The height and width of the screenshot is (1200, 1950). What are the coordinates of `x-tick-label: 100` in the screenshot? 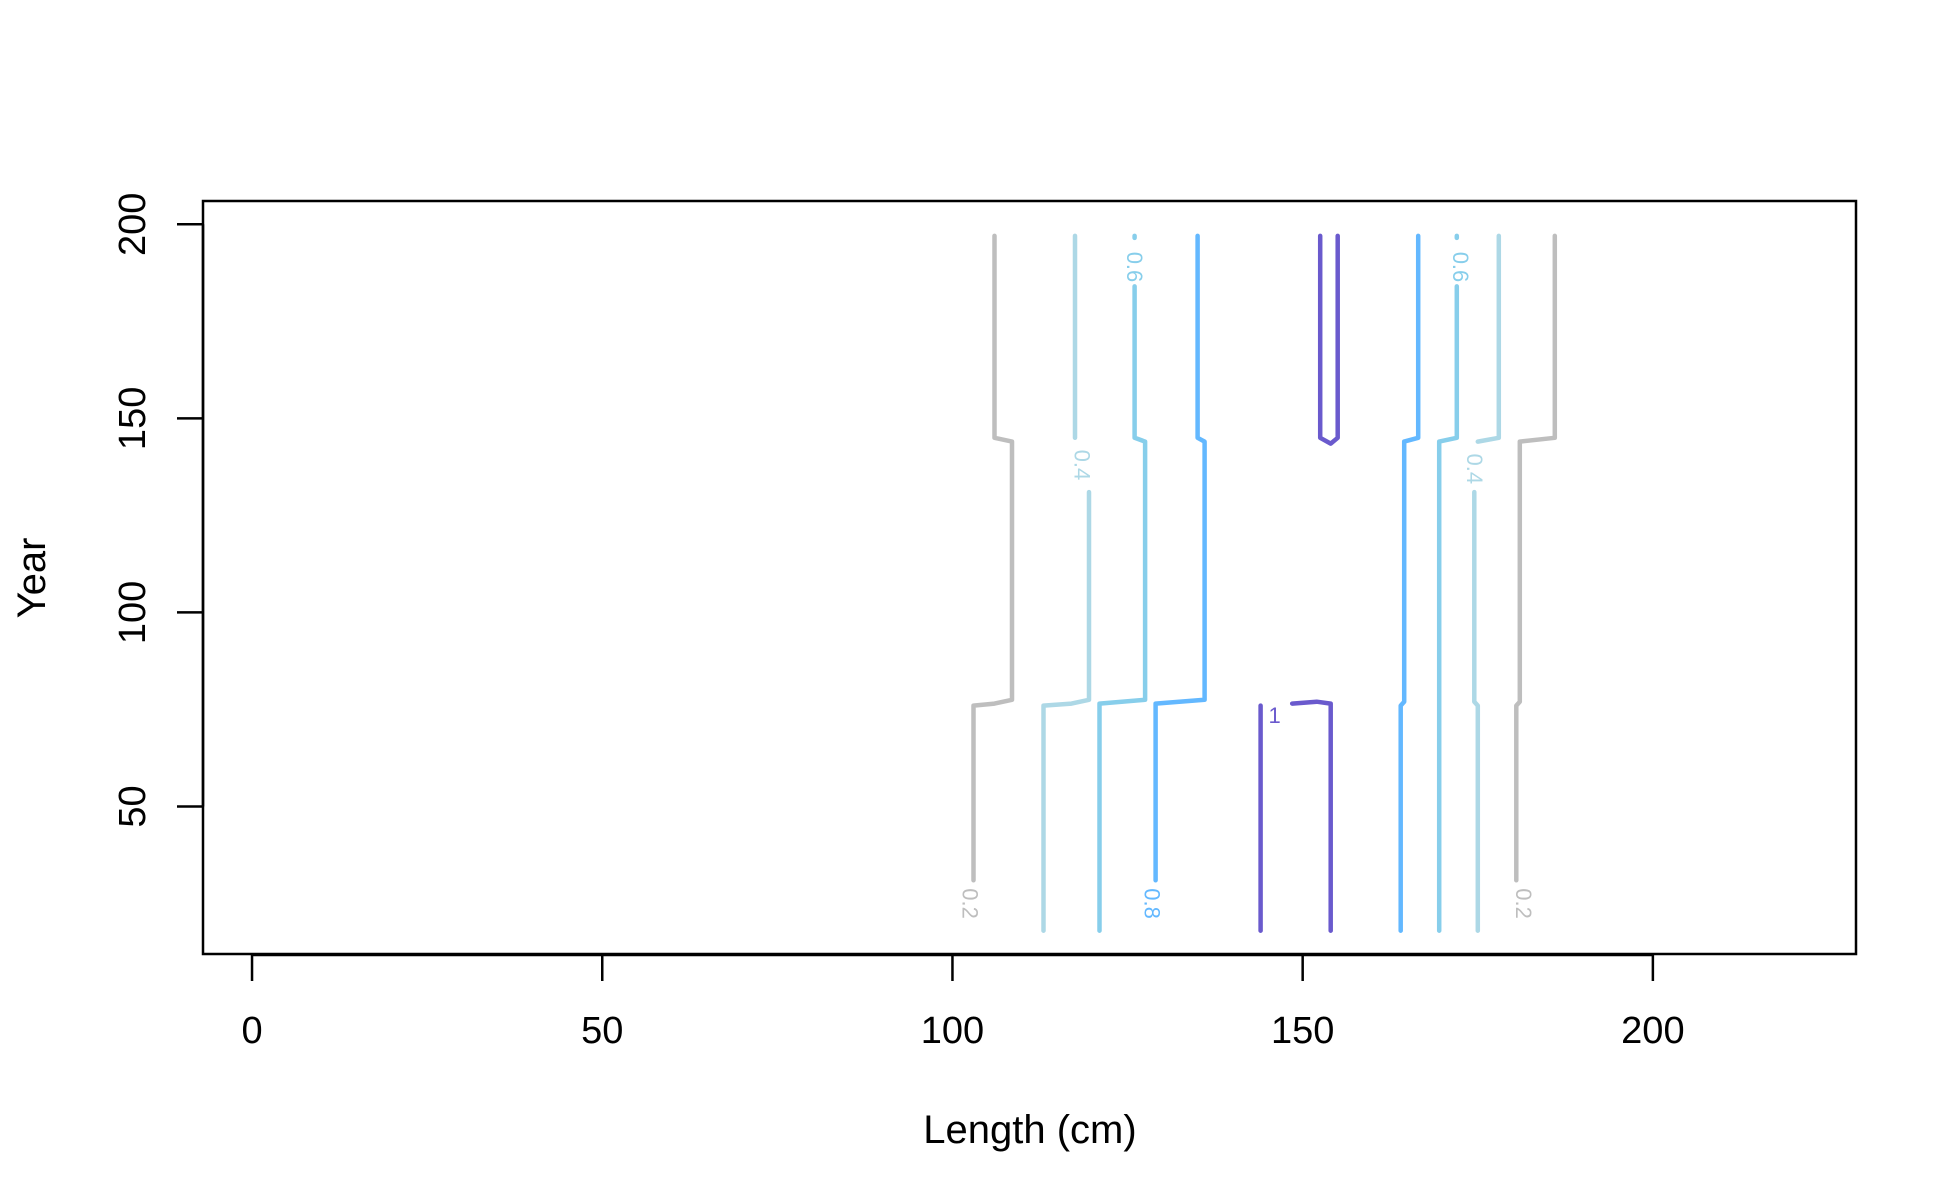 It's located at (952, 1031).